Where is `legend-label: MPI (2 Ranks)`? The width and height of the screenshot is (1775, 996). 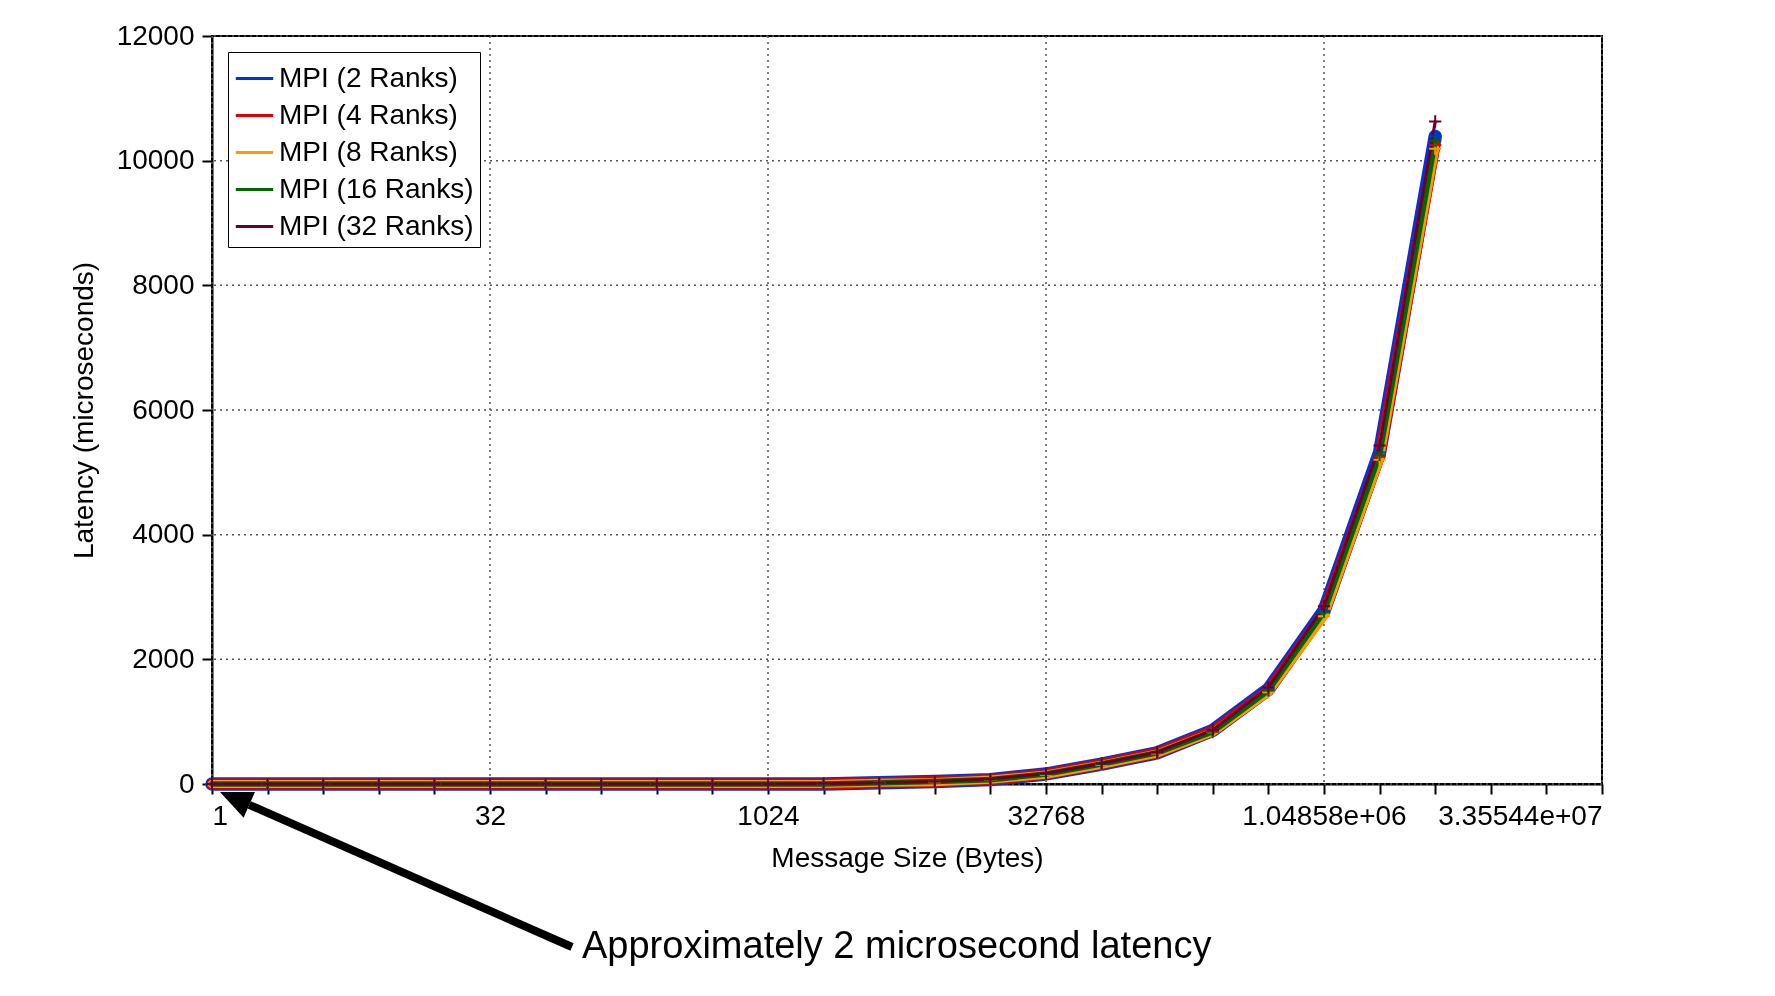
legend-label: MPI (2 Ranks) is located at coordinates (368, 77).